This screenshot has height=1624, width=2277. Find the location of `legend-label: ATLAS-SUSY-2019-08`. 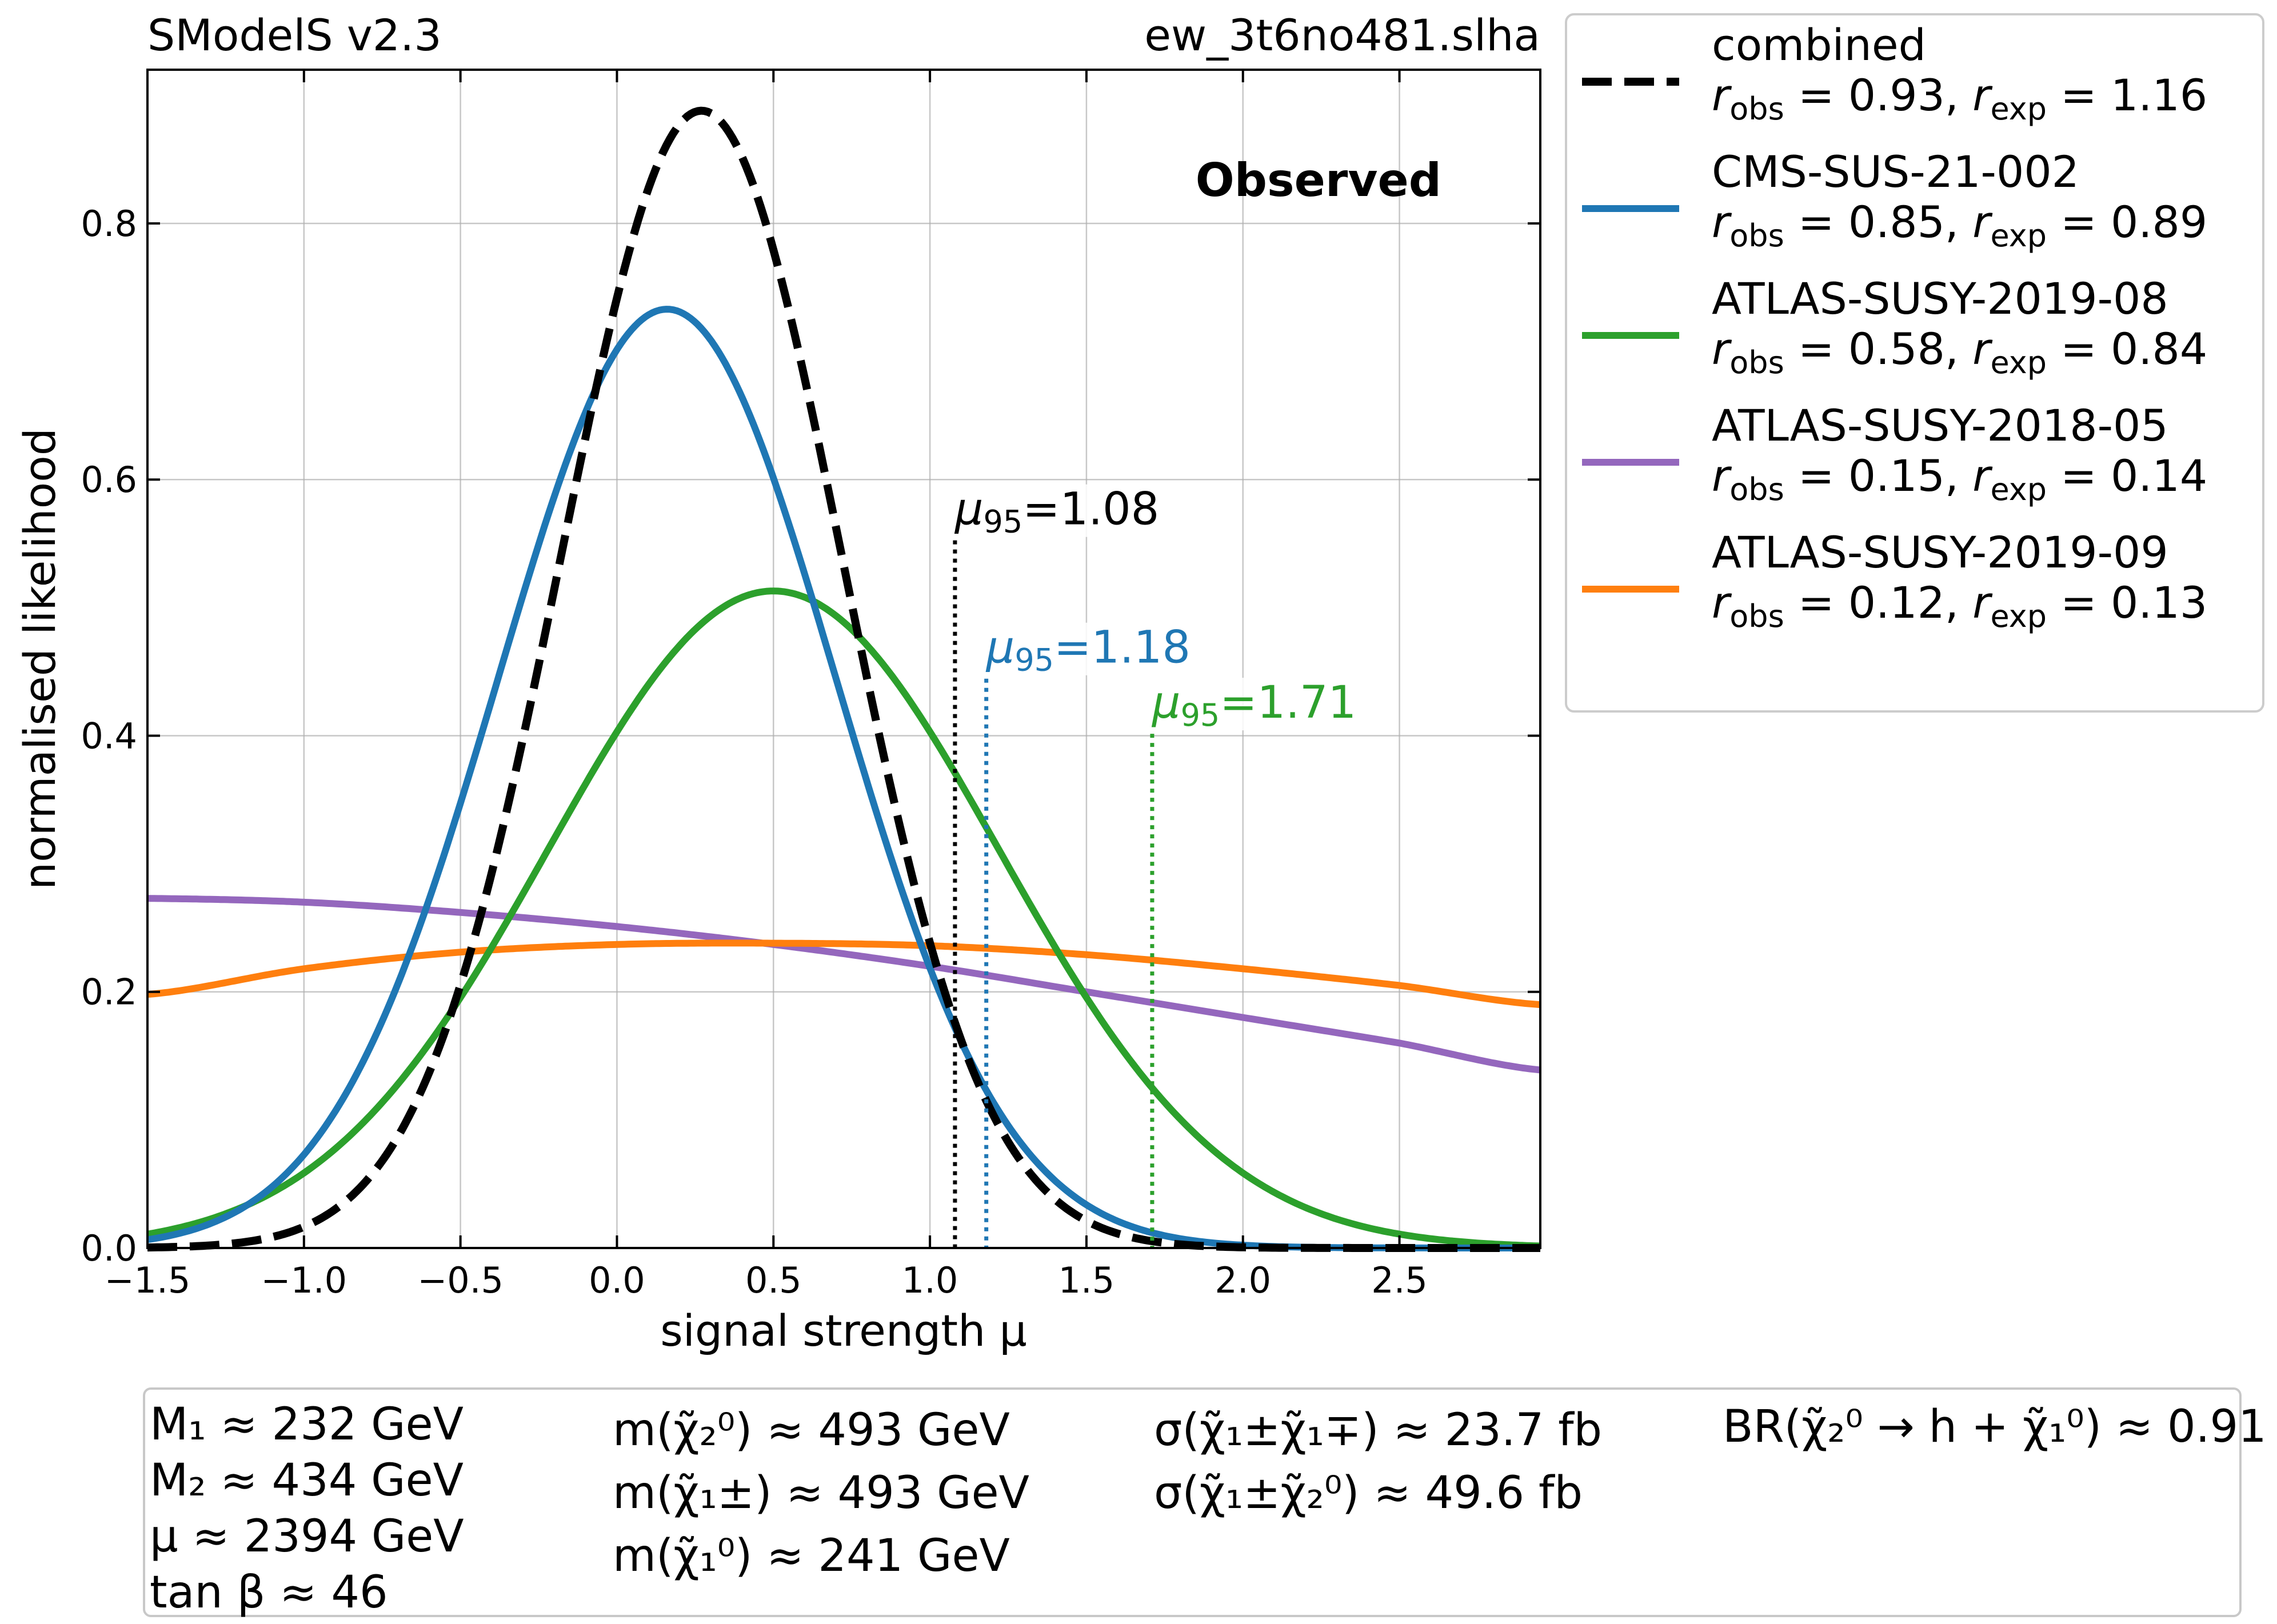

legend-label: ATLAS-SUSY-2019-08 is located at coordinates (1940, 298).